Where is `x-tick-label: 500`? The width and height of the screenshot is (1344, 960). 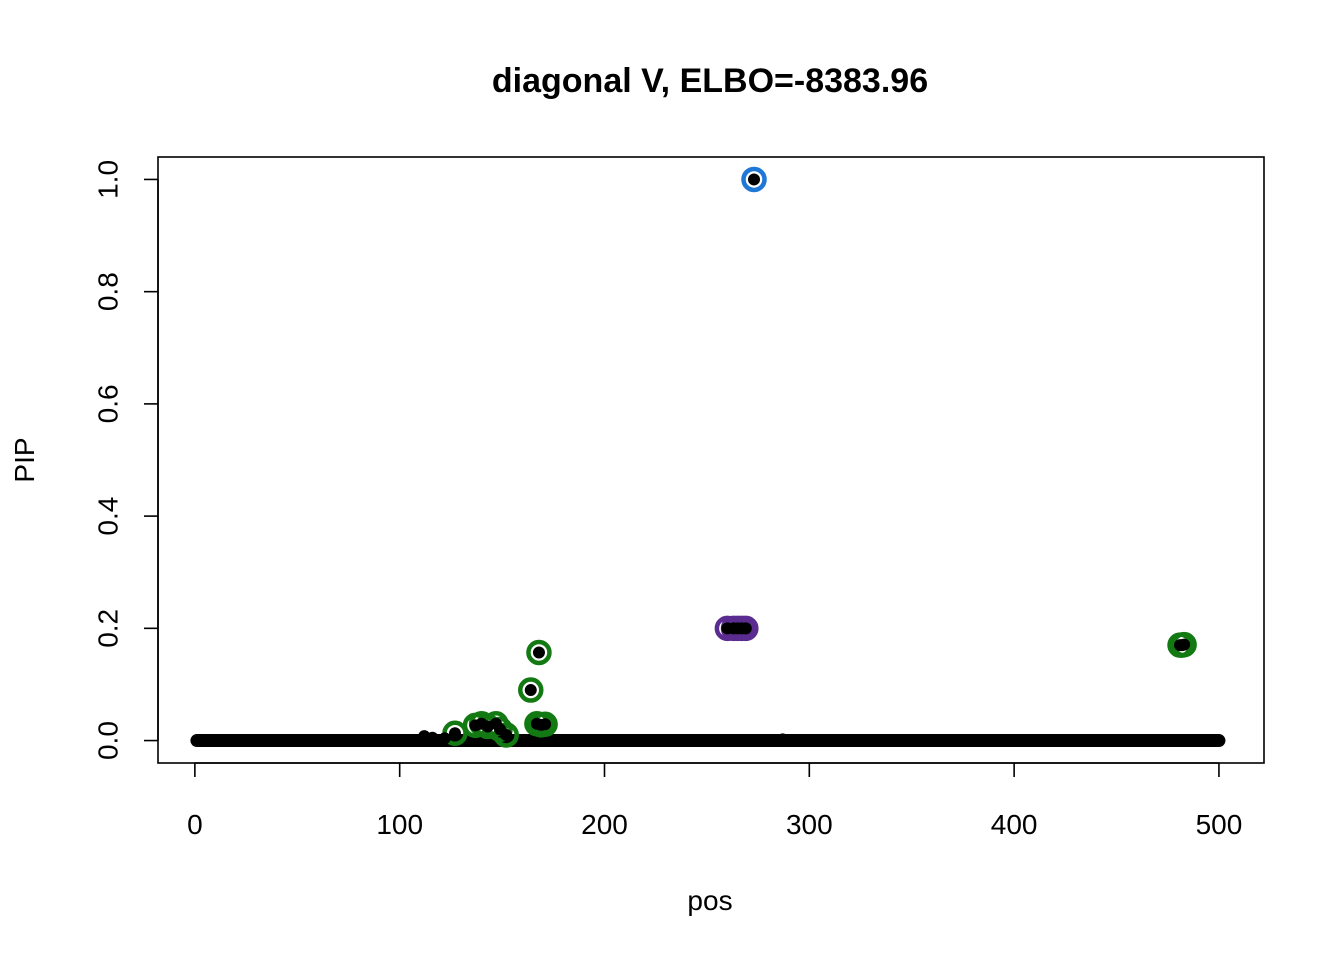
x-tick-label: 500 is located at coordinates (1219, 824).